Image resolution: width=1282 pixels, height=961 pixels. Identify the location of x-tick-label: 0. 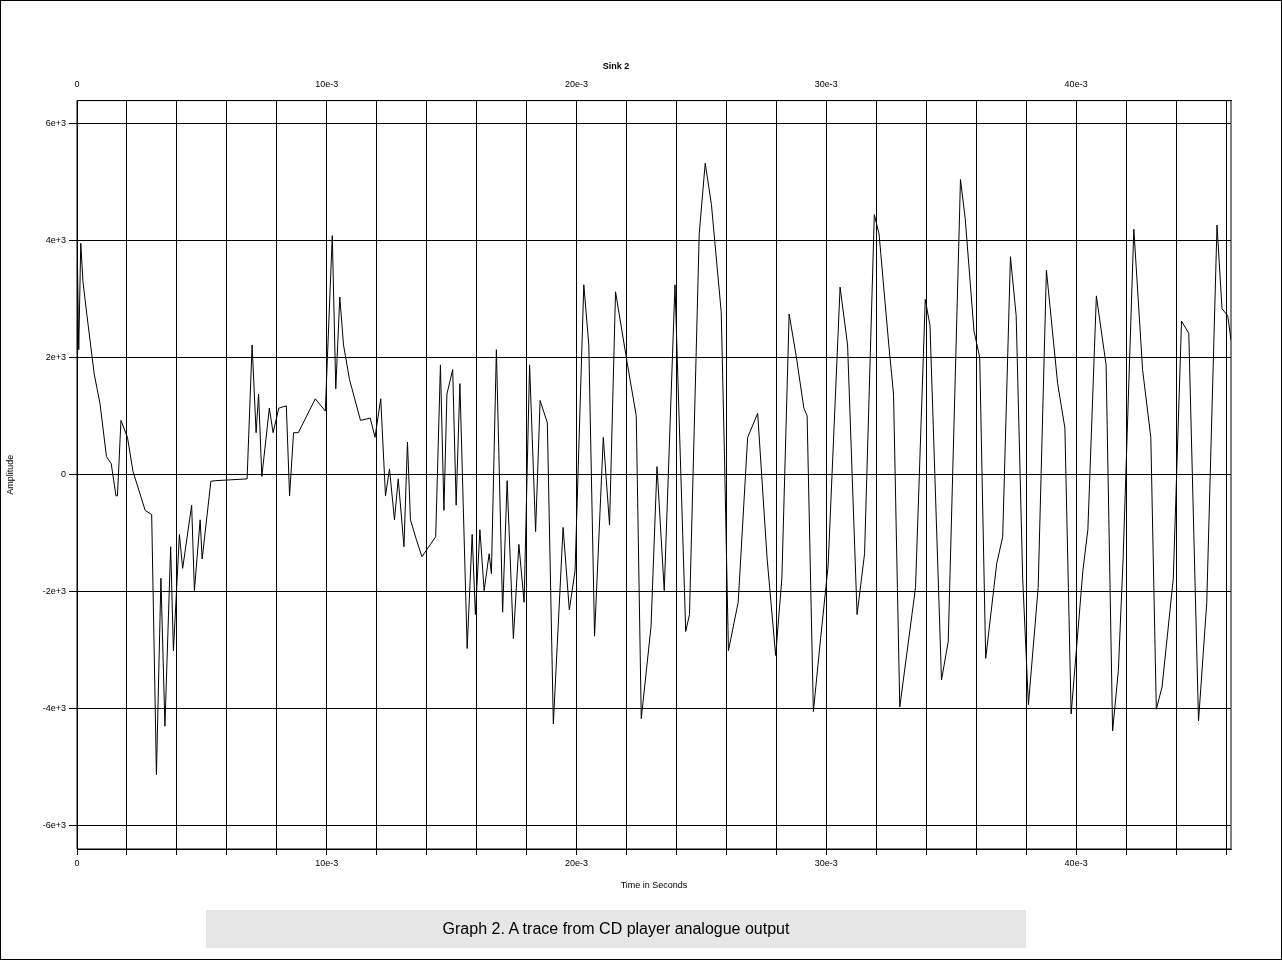
(77, 862).